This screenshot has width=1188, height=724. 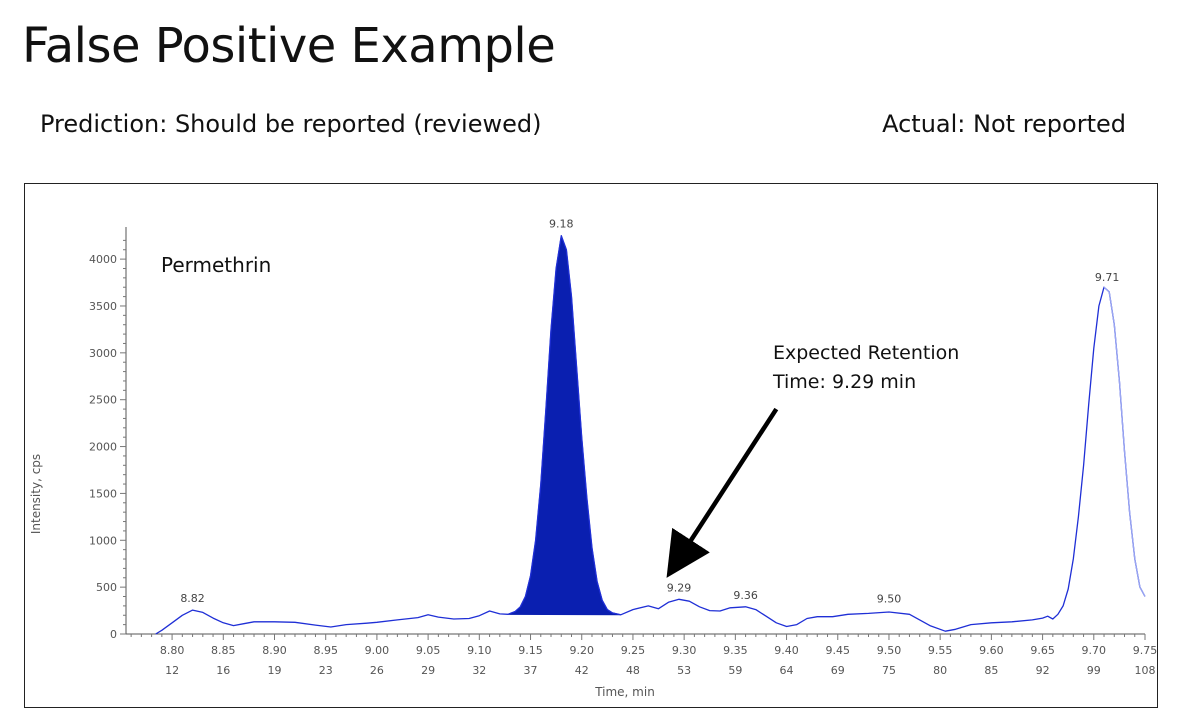 I want to click on x-tick-label: 8.85, so click(x=223, y=650).